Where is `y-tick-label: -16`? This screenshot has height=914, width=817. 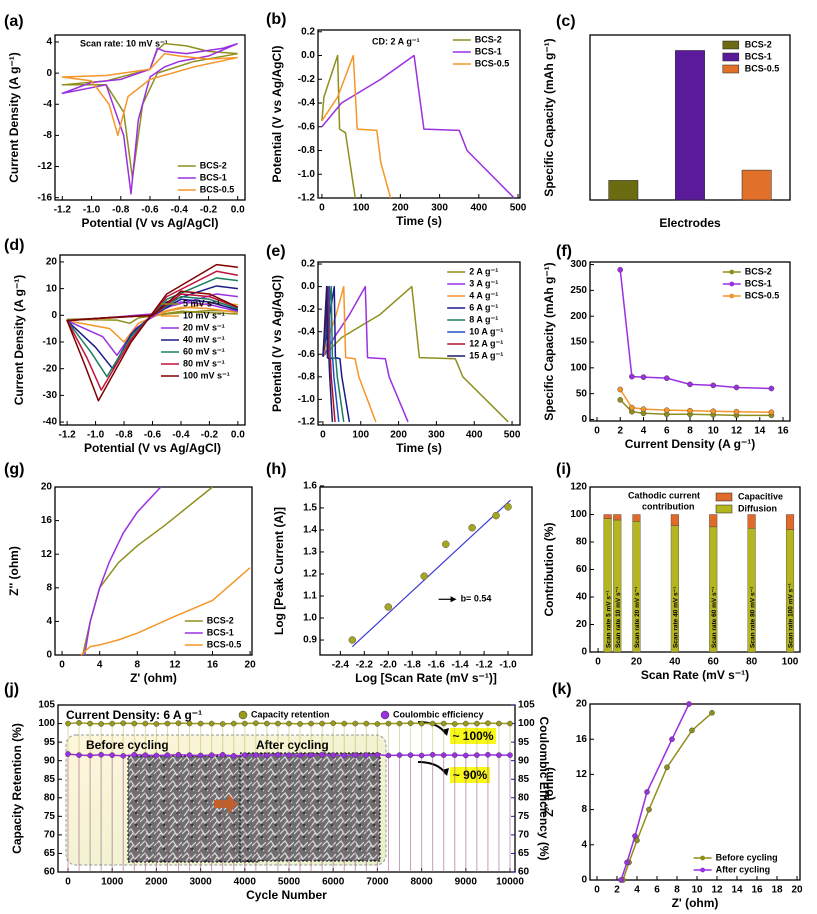 y-tick-label: -16 is located at coordinates (45, 197).